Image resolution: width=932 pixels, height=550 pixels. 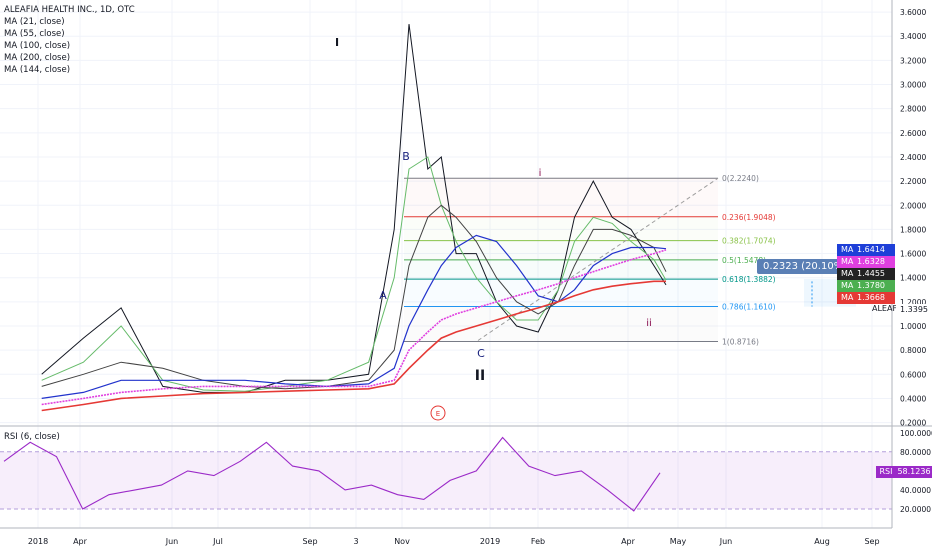 What do you see at coordinates (38, 541) in the screenshot?
I see `time-label: 2018` at bounding box center [38, 541].